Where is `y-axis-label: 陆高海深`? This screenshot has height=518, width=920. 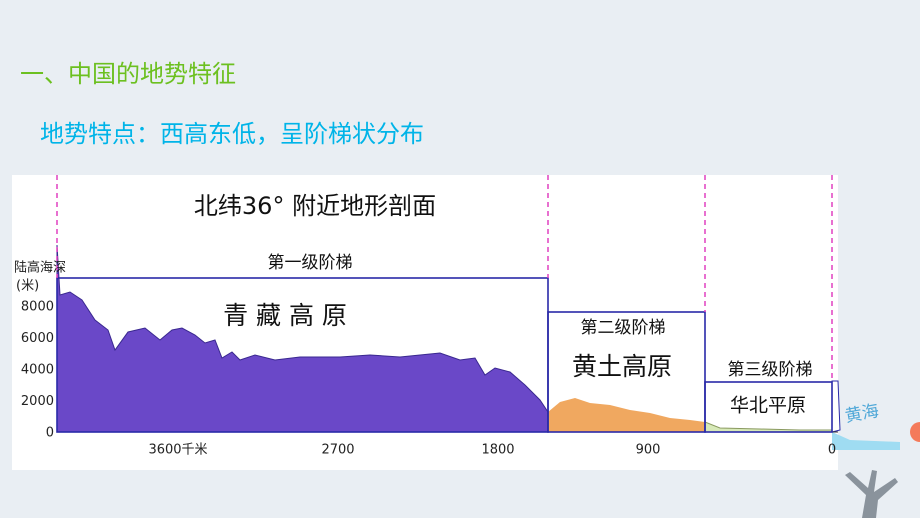 y-axis-label: 陆高海深 is located at coordinates (40, 268).